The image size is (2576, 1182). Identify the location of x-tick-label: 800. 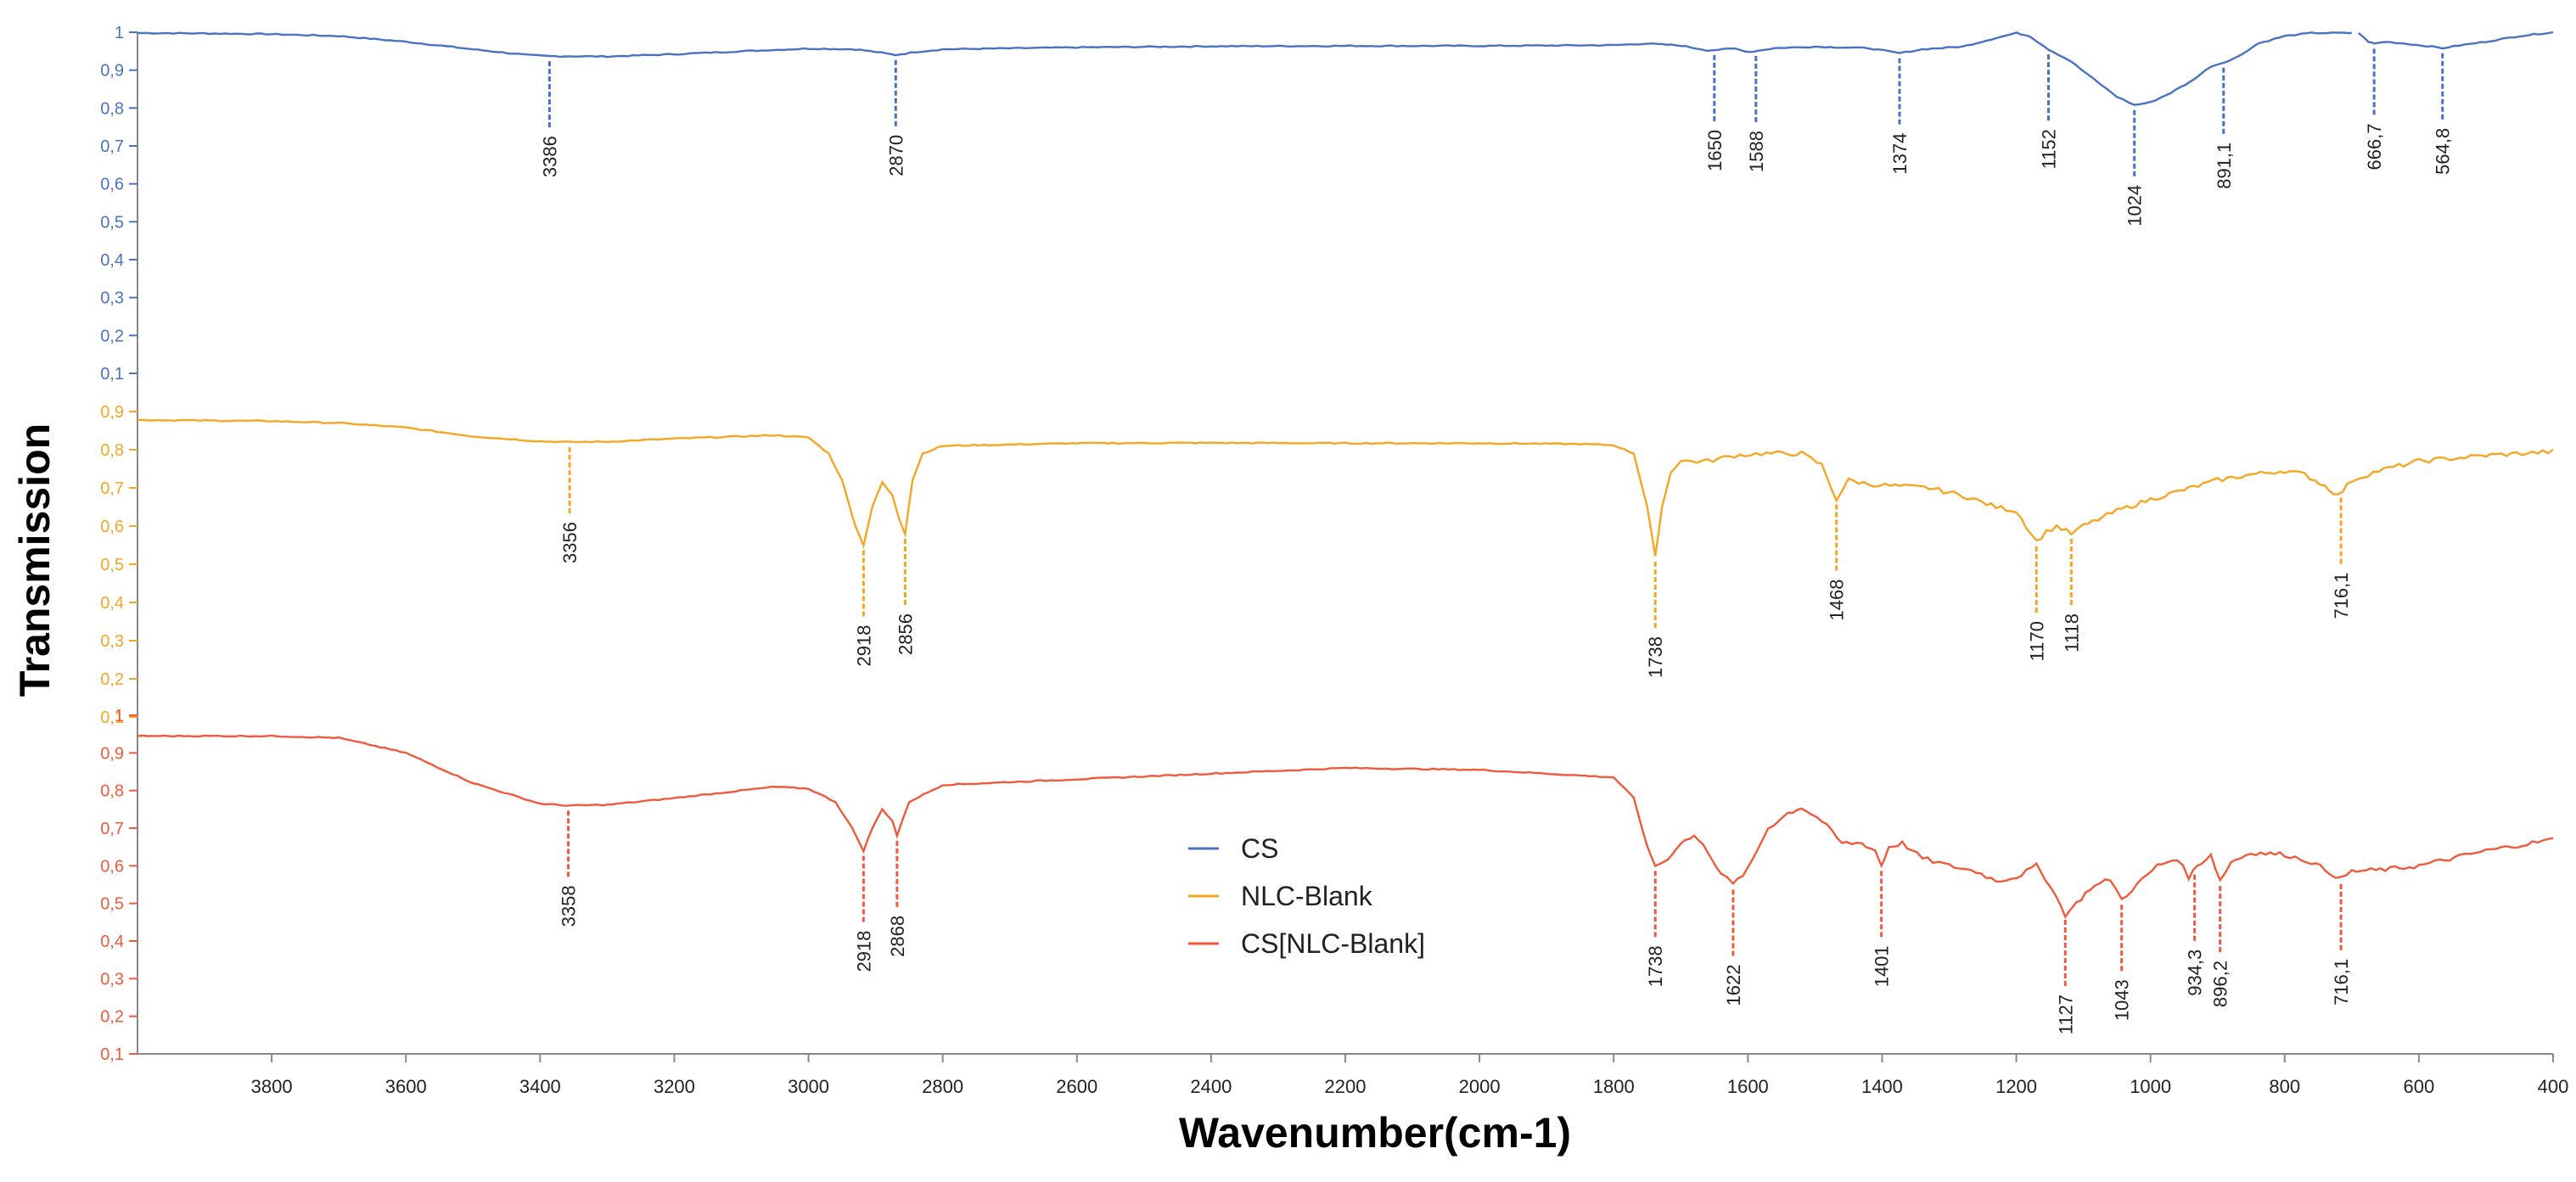
(2284, 1086).